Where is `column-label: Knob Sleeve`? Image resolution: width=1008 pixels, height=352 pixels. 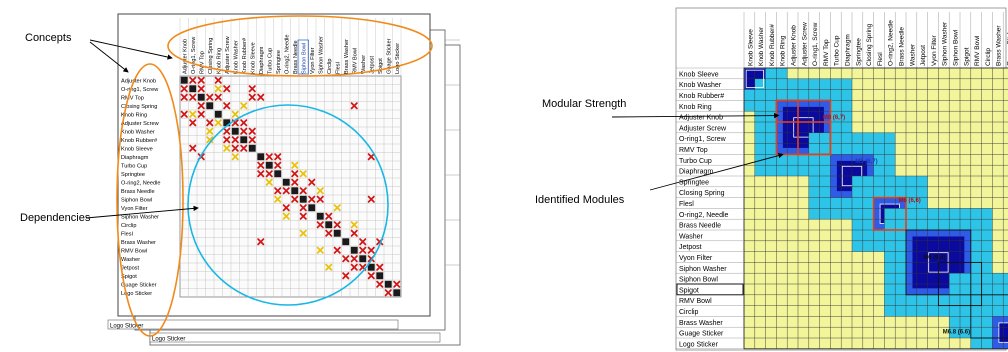
column-label: Knob Sleeve is located at coordinates (254, 58).